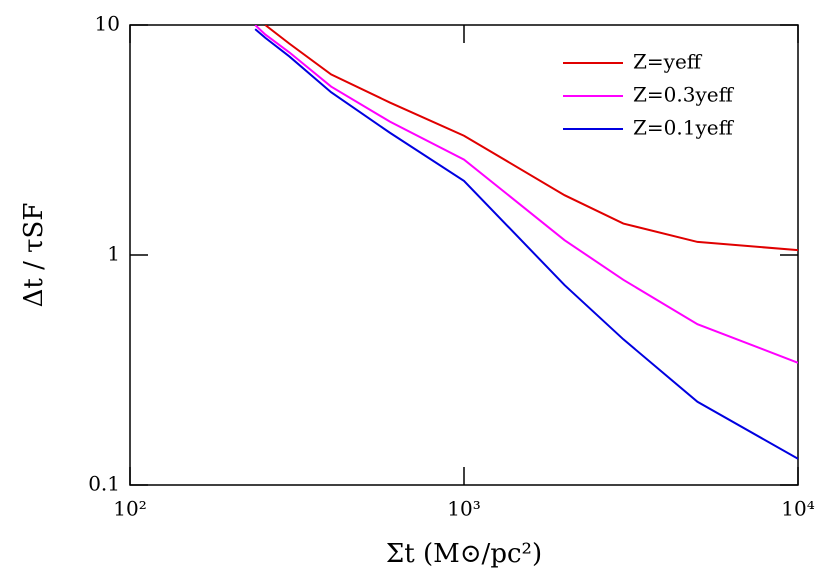  I want to click on legend-label: Z=yeff, so click(668, 62).